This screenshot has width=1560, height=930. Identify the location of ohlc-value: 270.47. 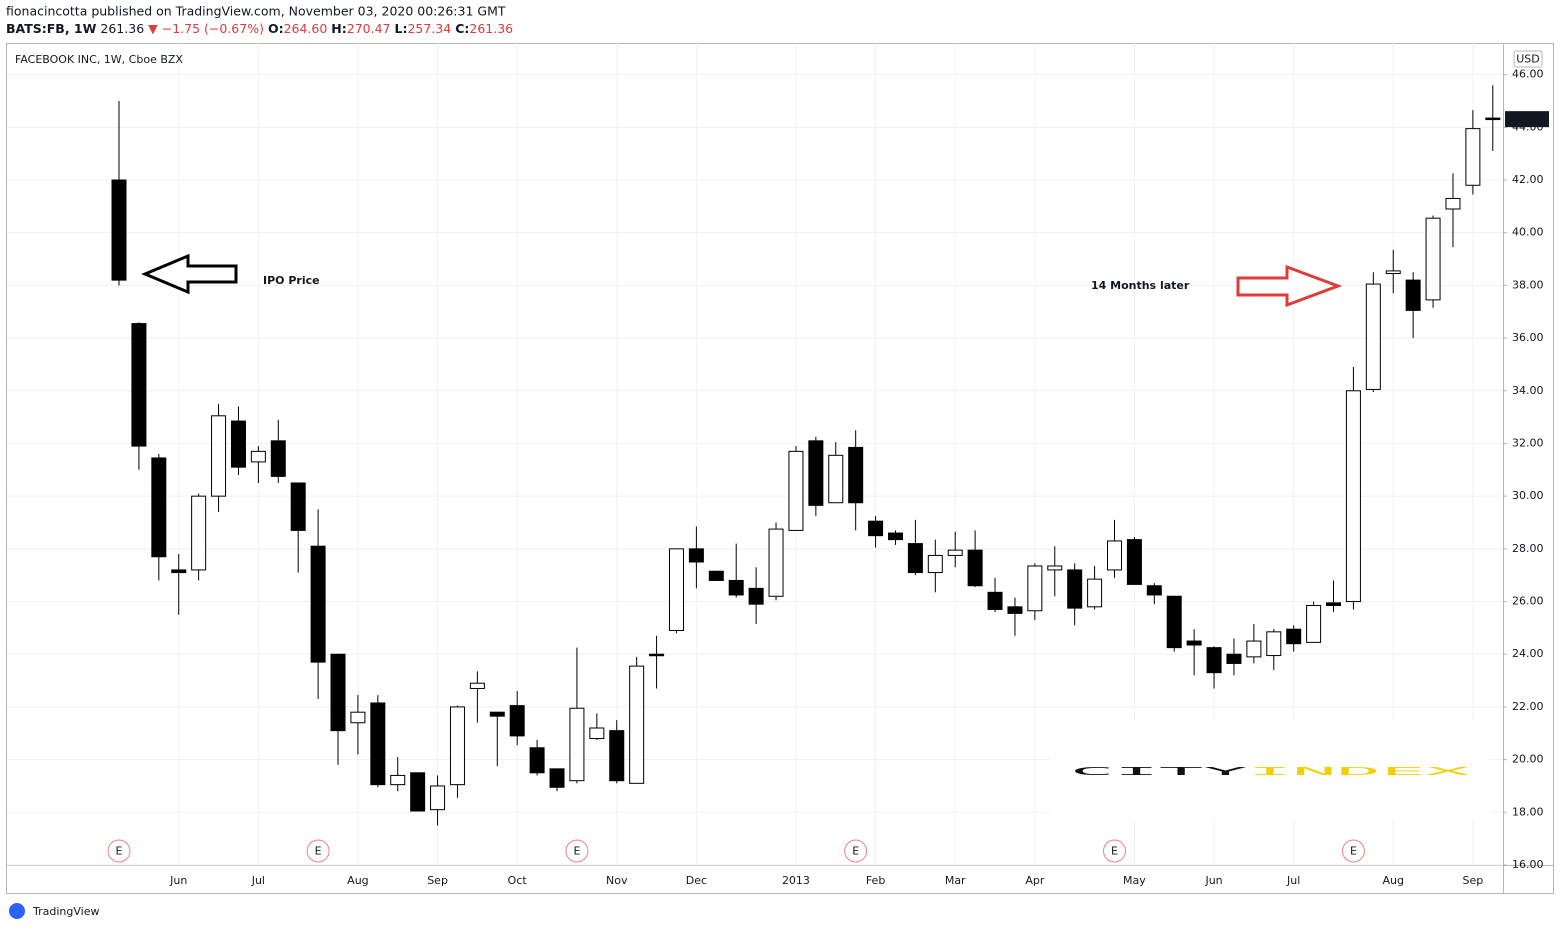
(369, 28).